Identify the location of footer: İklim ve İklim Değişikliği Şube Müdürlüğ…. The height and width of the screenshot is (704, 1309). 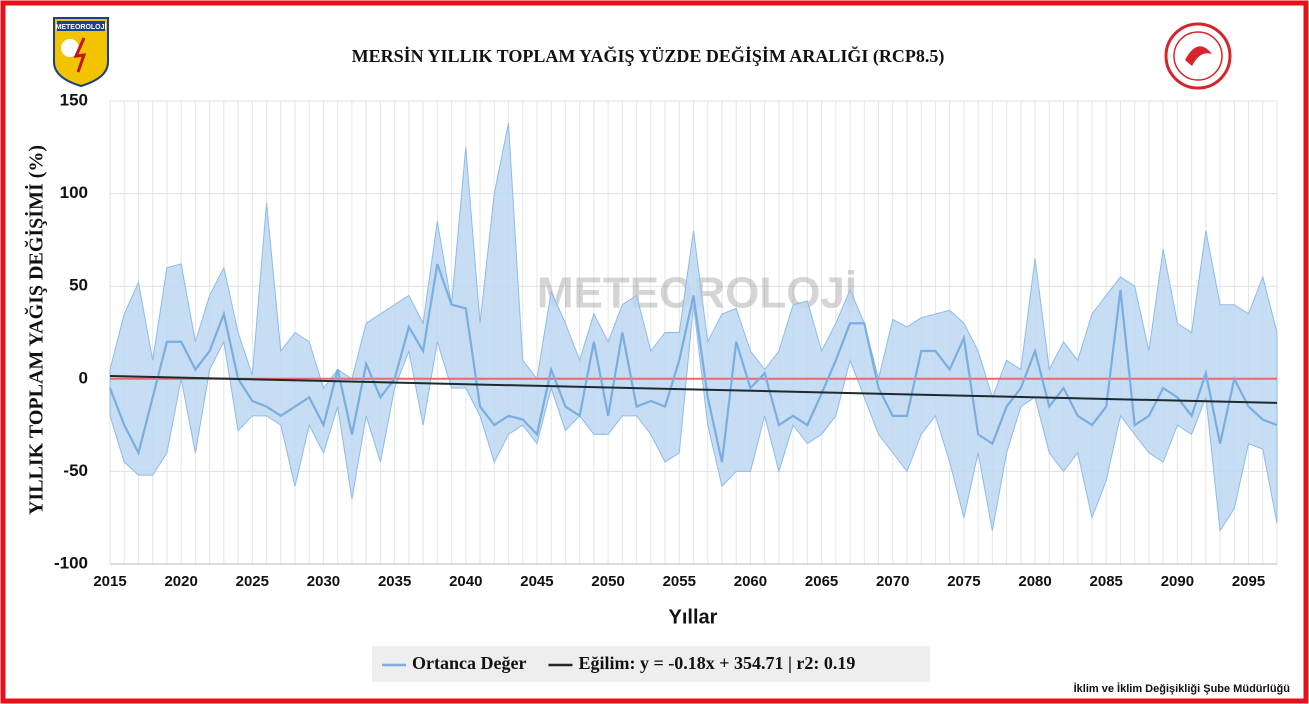
(1182, 688).